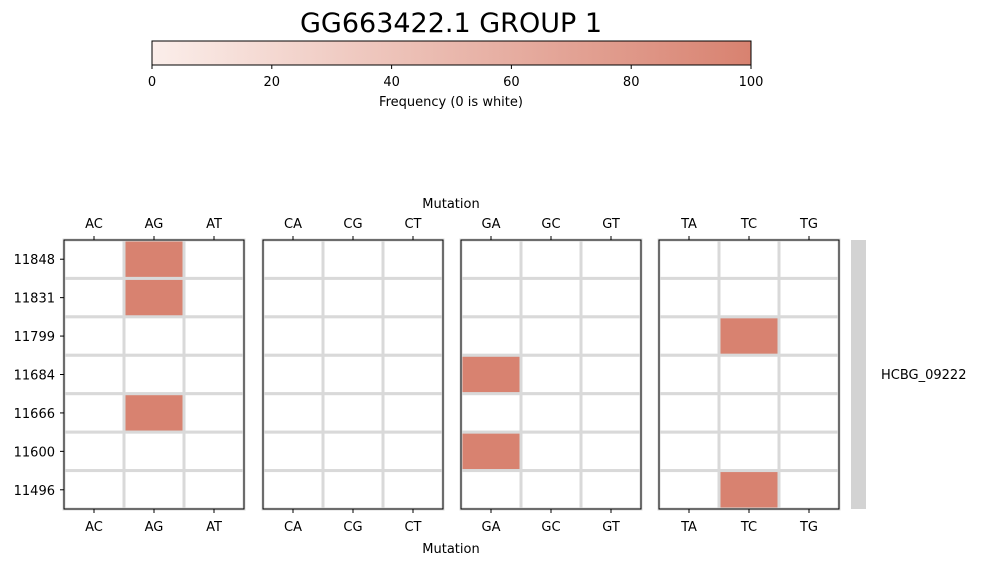  I want to click on column-label-top: AG, so click(154, 224).